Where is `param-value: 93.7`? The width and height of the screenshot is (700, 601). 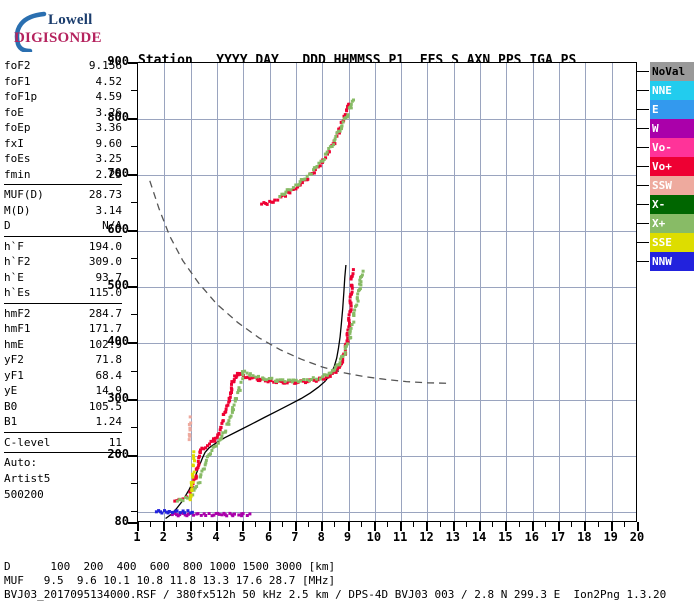
param-value: 93.7 is located at coordinates (109, 277).